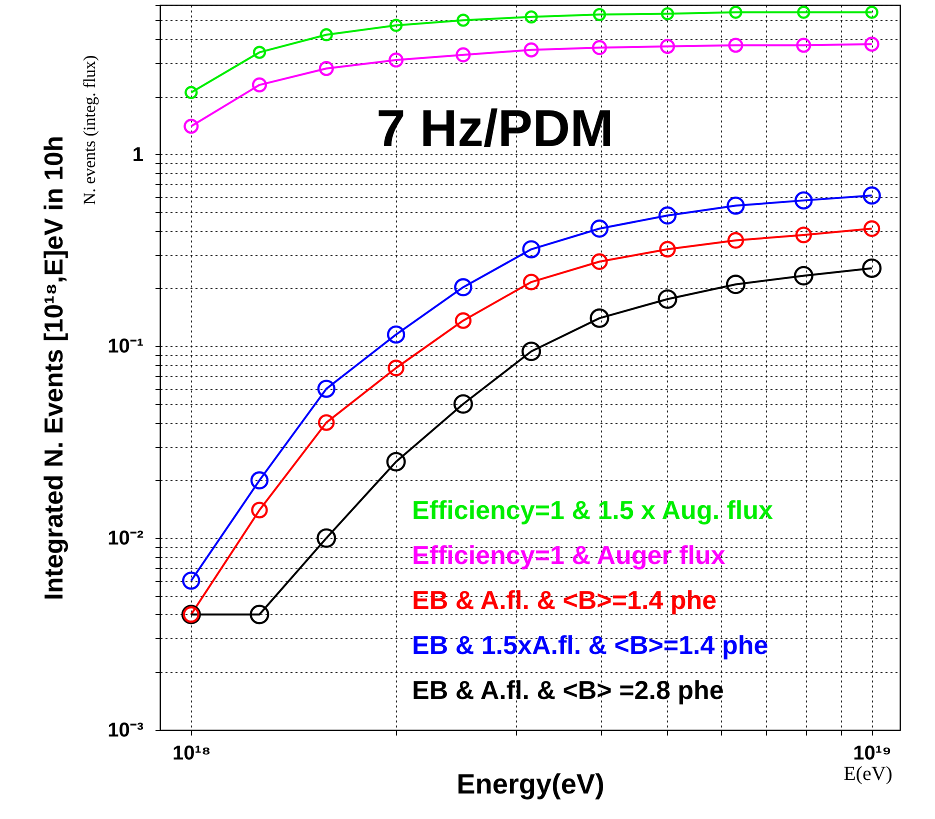  I want to click on y-axis-title: Integrated N. Events [10¹⁸,E]eV in 10h, so click(53, 368).